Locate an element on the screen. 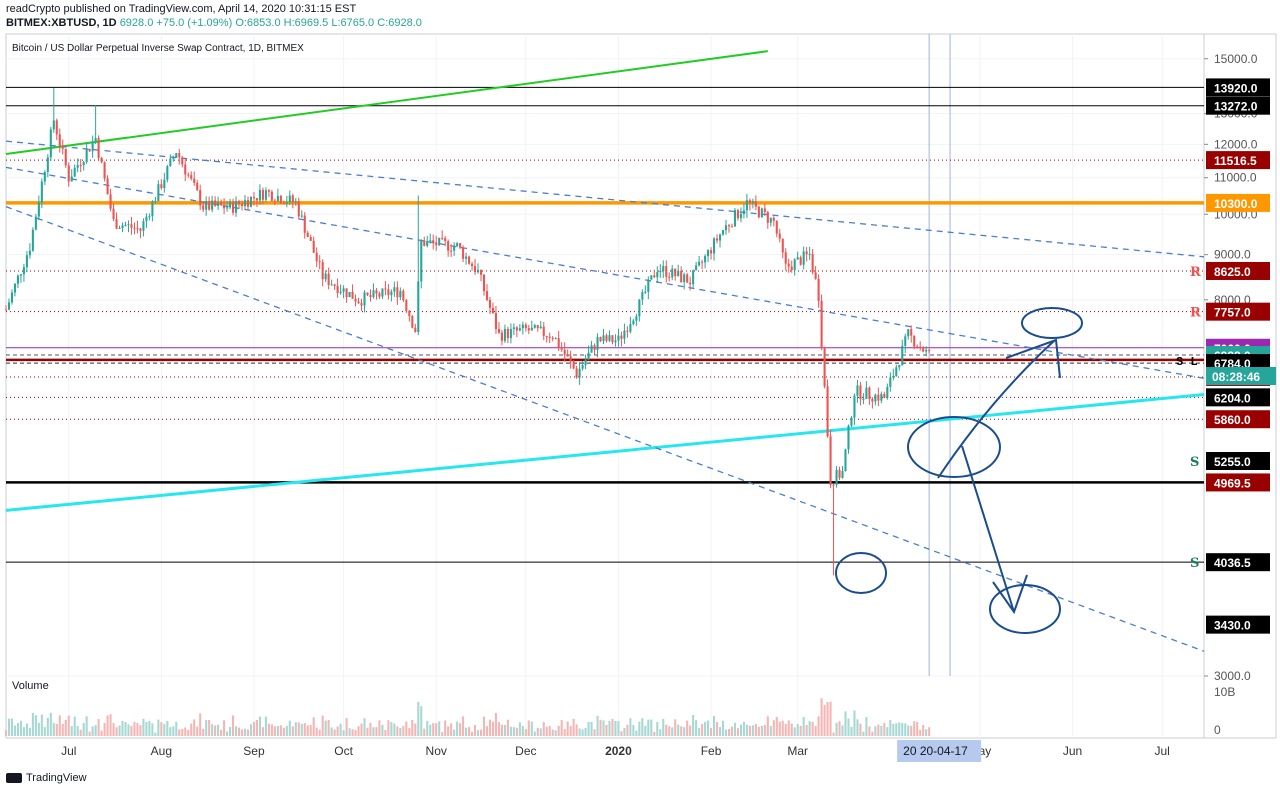 The image size is (1280, 795). price-label-text: 5255.0 is located at coordinates (1232, 462).